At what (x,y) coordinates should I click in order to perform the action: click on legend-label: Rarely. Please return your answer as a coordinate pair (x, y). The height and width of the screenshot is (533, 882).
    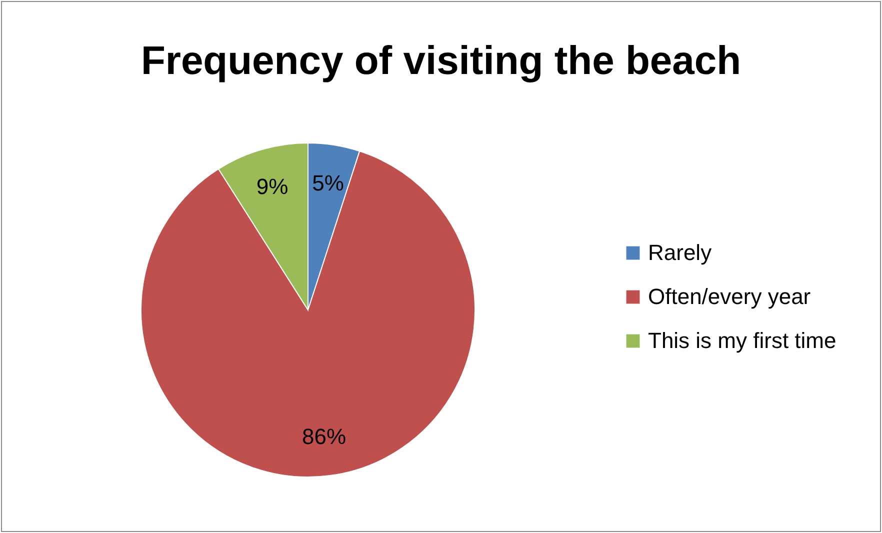
    Looking at the image, I should click on (680, 252).